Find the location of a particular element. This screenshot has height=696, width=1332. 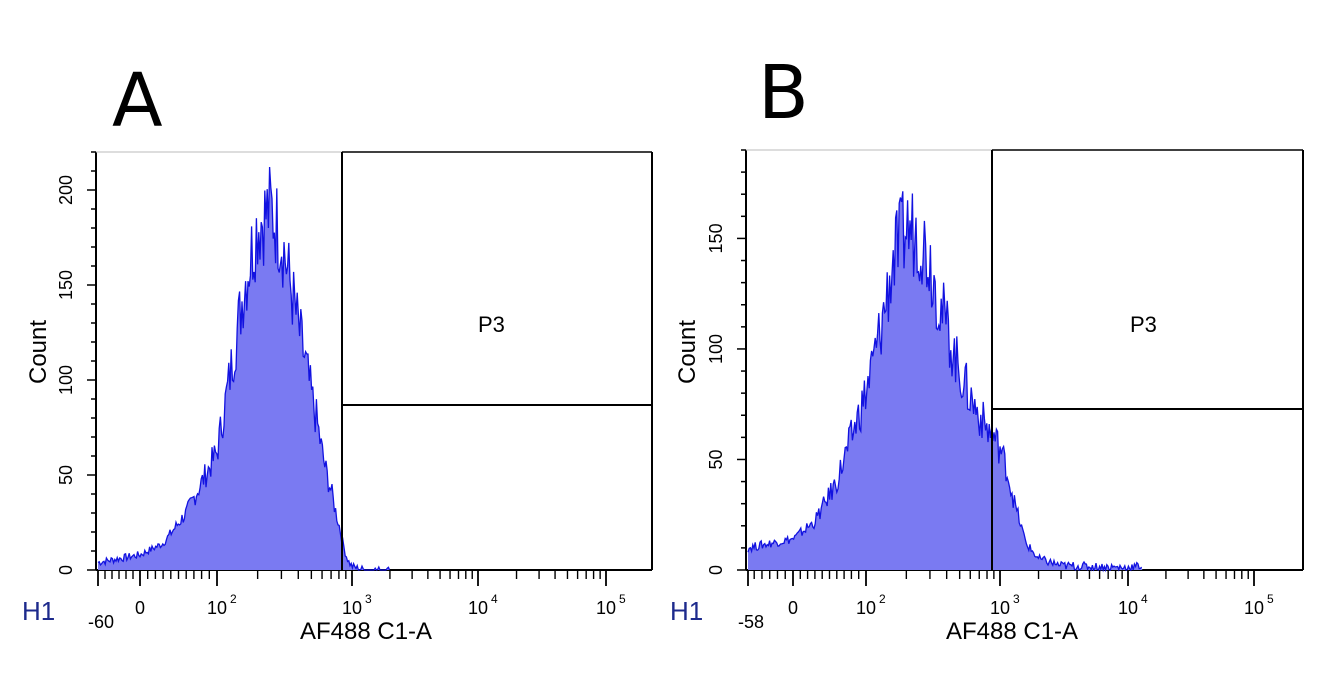

y-tick-label: 200 is located at coordinates (66, 190).